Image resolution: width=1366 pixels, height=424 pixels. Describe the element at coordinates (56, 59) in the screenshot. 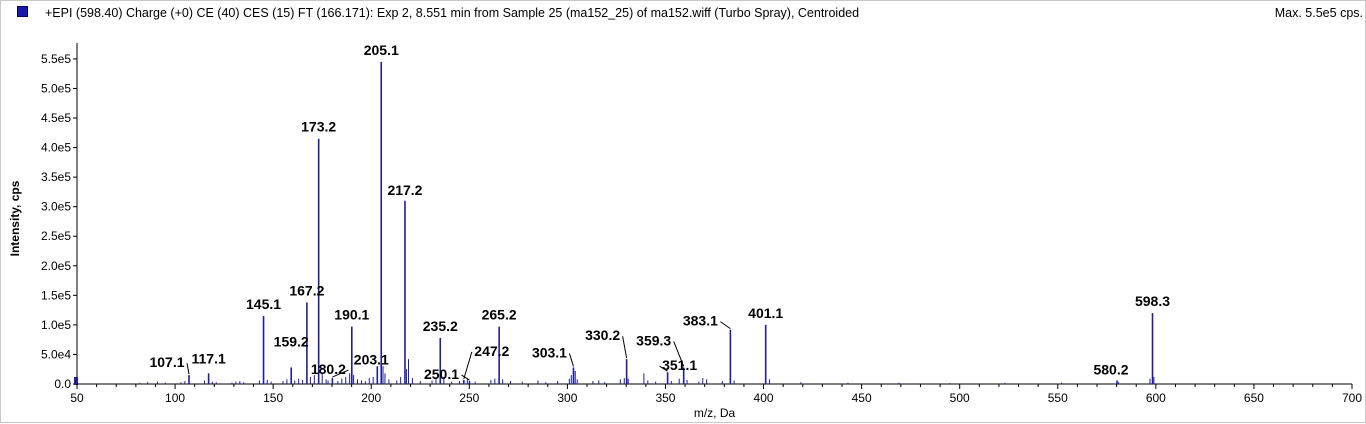

I see `y-tick-label: 5.5e5` at that location.